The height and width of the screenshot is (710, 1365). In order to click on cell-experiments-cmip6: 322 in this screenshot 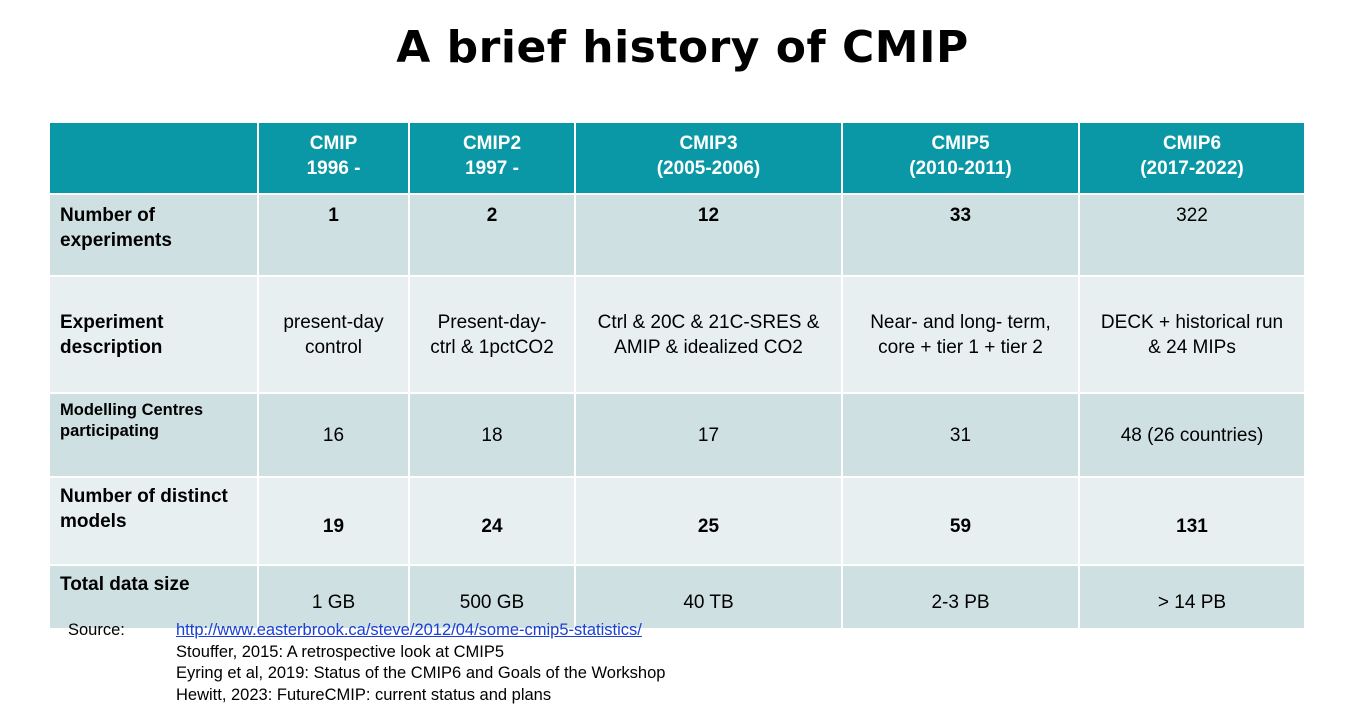, I will do `click(1192, 235)`.